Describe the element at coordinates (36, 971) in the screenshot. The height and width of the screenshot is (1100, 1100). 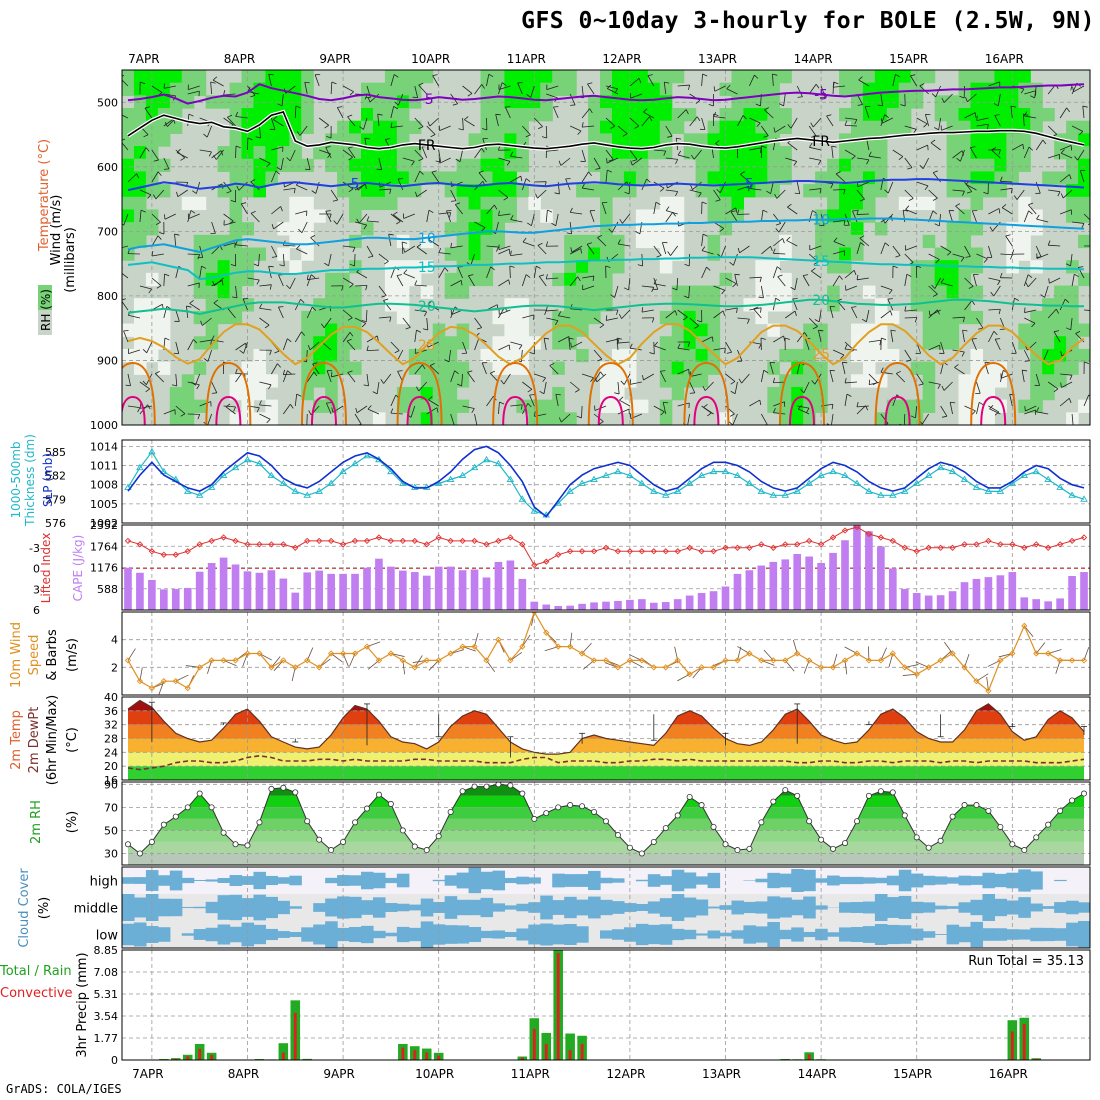
I see `precip-legend-label: Total / Rain` at that location.